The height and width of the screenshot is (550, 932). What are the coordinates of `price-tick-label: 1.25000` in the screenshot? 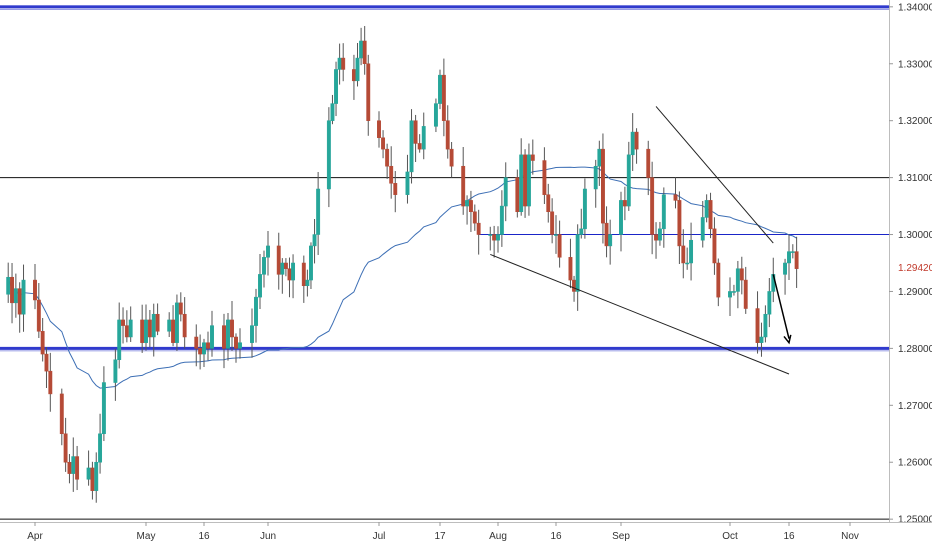 It's located at (915, 520).